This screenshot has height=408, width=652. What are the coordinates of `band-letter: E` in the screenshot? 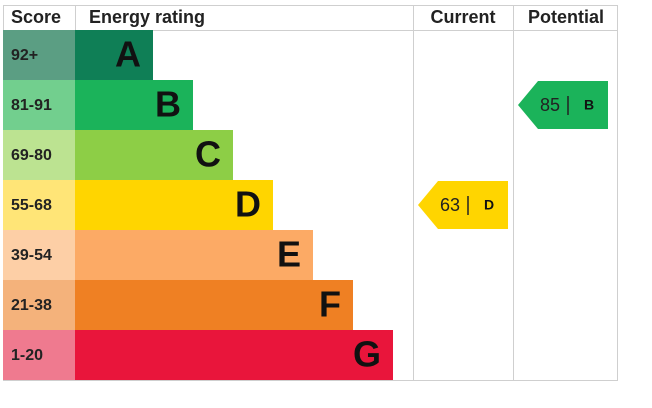 It's located at (289, 254).